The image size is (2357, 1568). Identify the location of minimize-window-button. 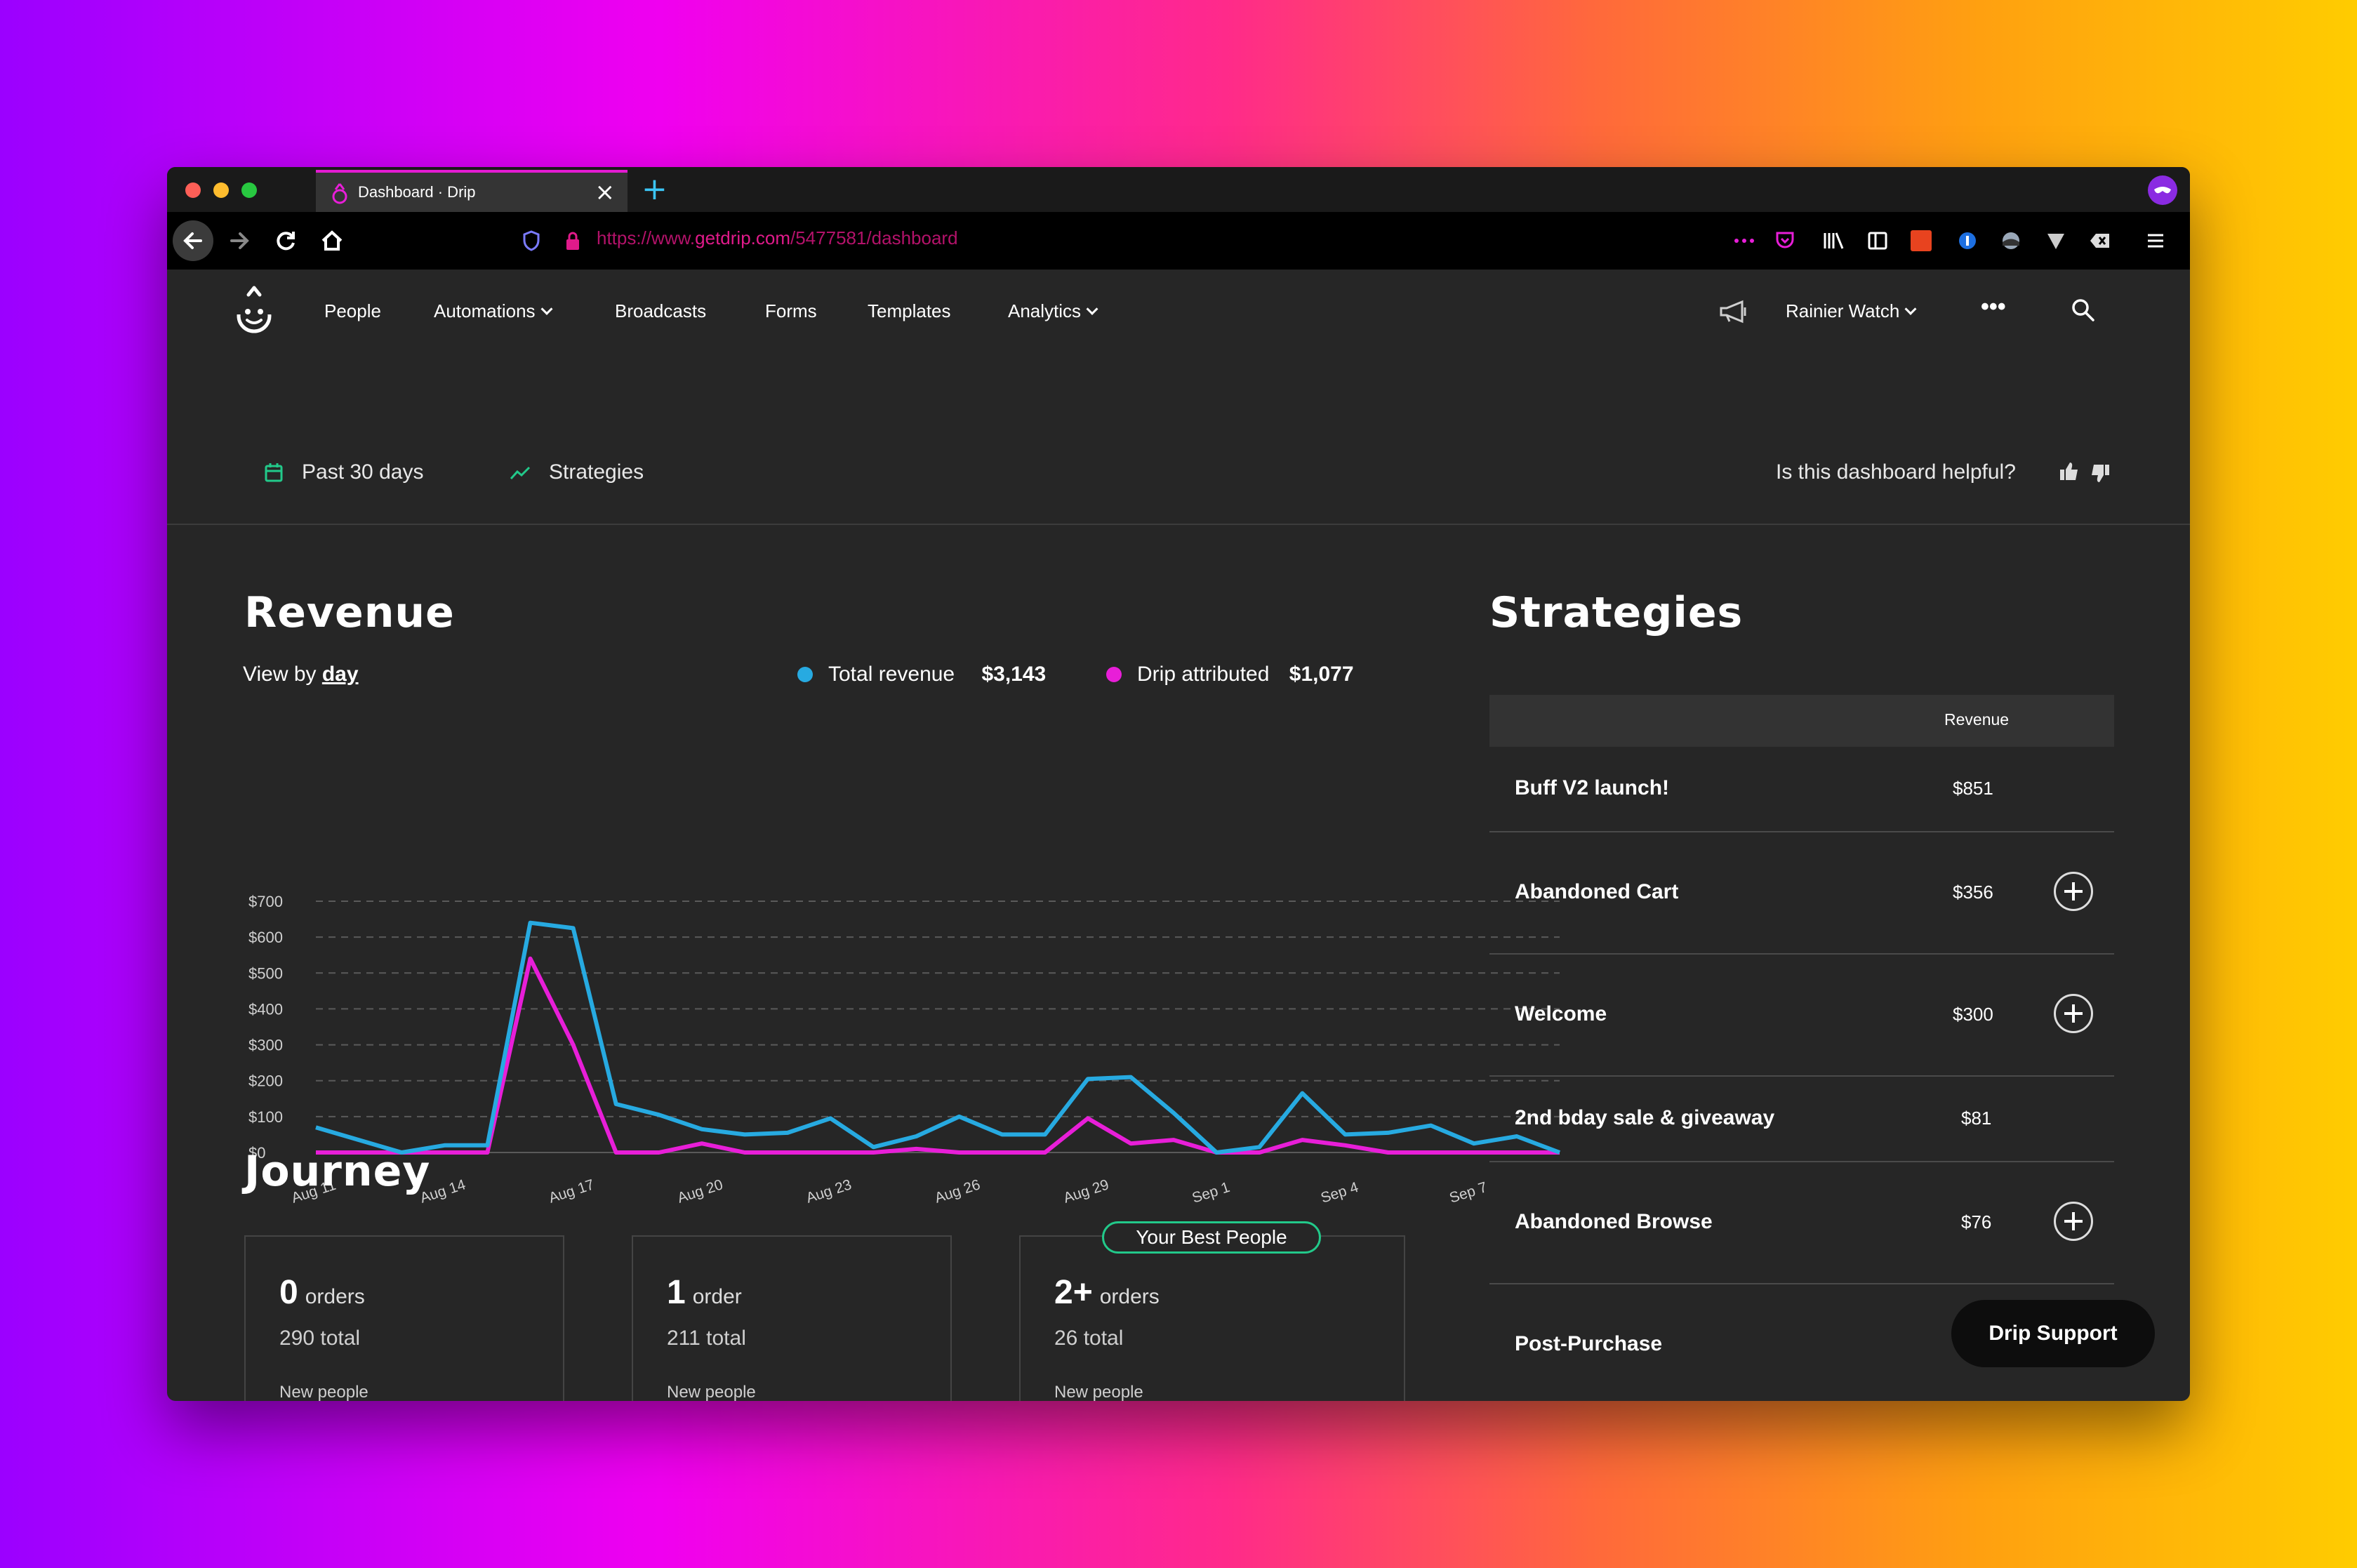
(221, 190).